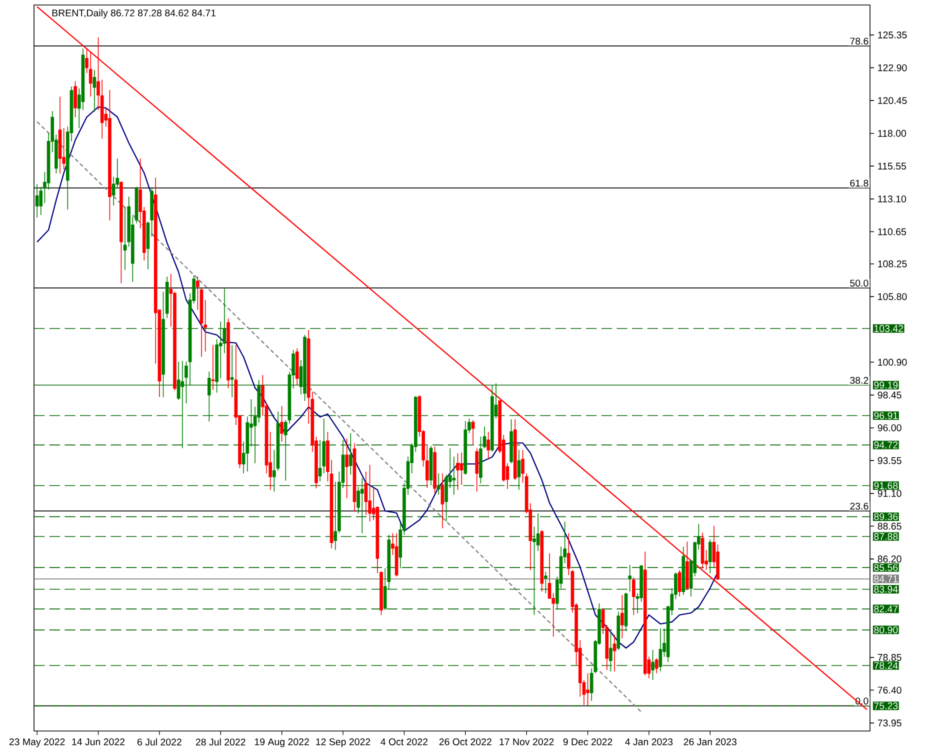 The width and height of the screenshot is (936, 752). I want to click on ref-line-label: 84.71, so click(886, 578).